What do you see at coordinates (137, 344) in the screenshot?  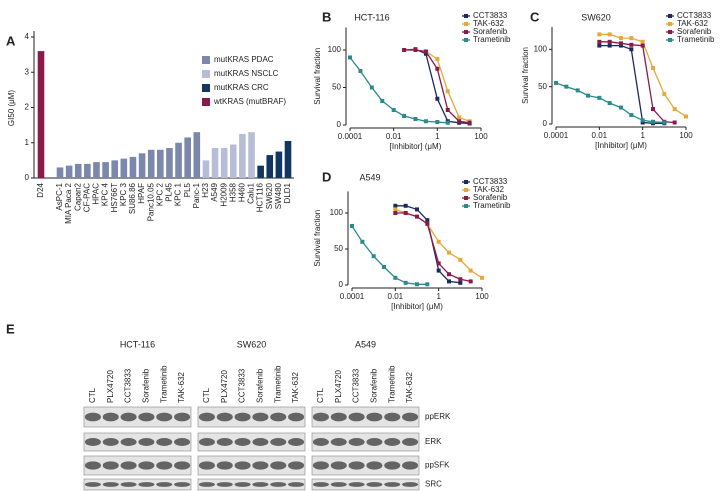 I see `blot-title: HCT-116` at bounding box center [137, 344].